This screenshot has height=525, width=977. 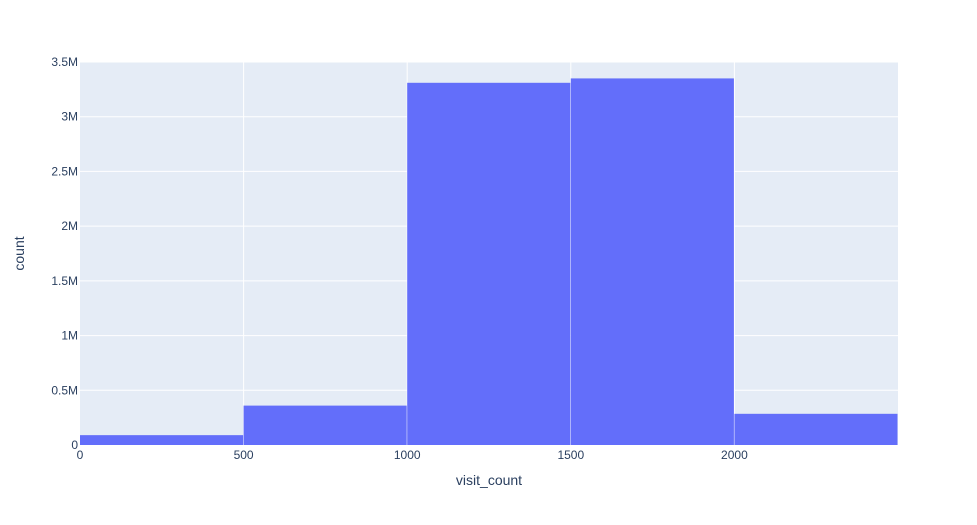 What do you see at coordinates (69, 336) in the screenshot?
I see `y-tick-label: 1M` at bounding box center [69, 336].